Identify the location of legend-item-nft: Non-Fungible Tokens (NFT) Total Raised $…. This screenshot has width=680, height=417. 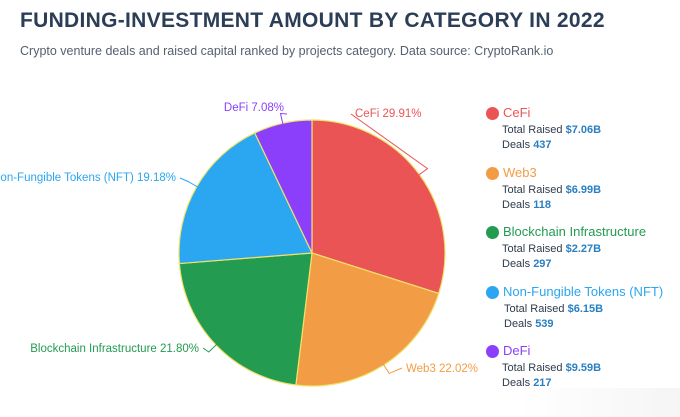
(581, 313).